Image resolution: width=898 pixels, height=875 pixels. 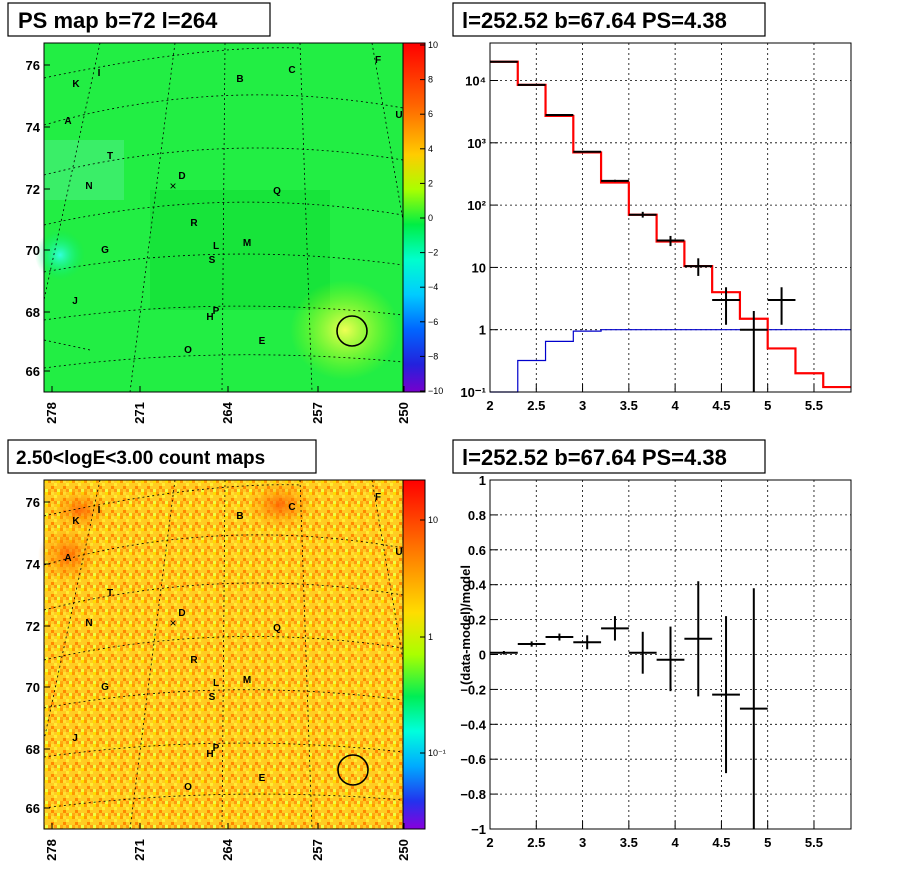 I want to click on y-tick-label: 0.8, so click(x=477, y=515).